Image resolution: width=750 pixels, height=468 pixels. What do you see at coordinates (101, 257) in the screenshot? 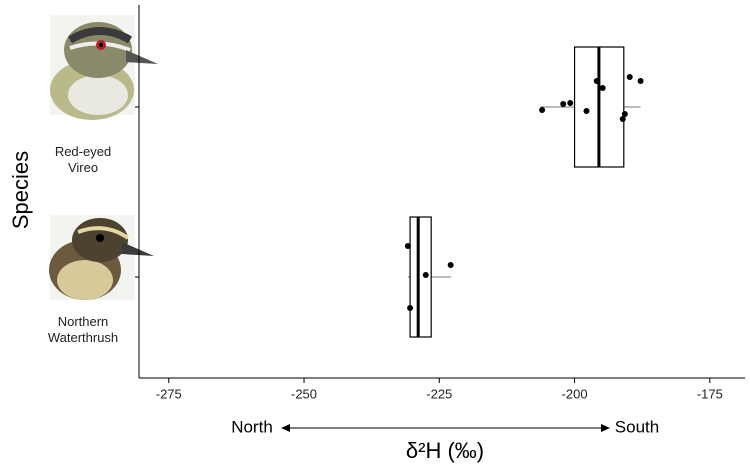
I see `waterthrush-icon` at bounding box center [101, 257].